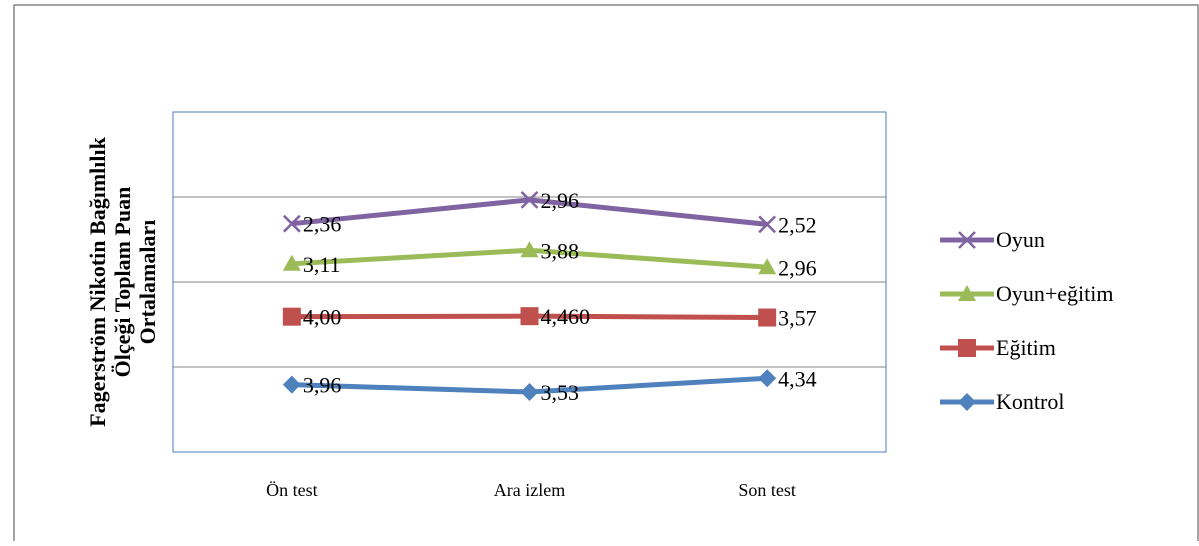 The width and height of the screenshot is (1199, 546). What do you see at coordinates (1055, 293) in the screenshot?
I see `legend-label: Oyun+eğitim` at bounding box center [1055, 293].